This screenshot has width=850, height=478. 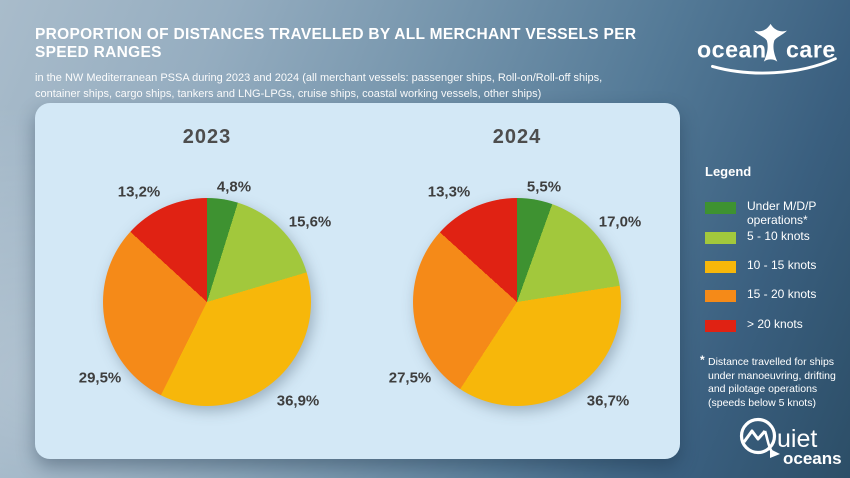 I want to click on slice-label-2023-under-mdp: 4,8%, so click(x=234, y=187).